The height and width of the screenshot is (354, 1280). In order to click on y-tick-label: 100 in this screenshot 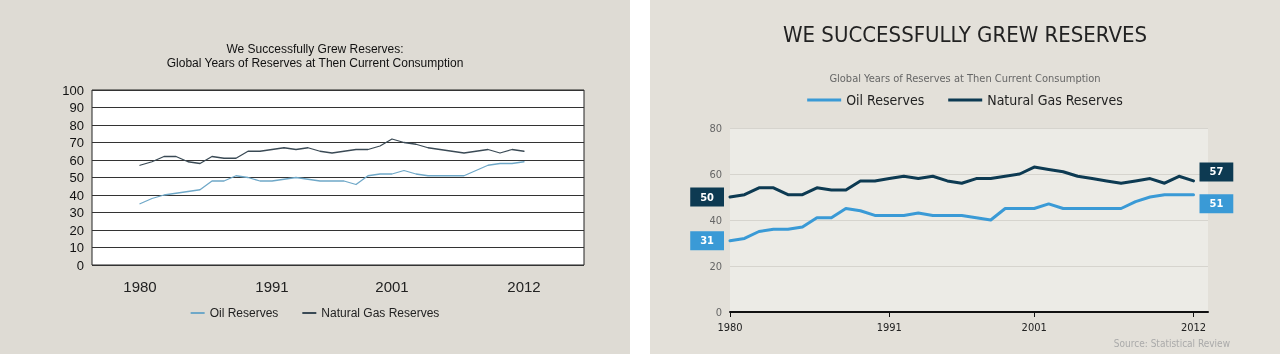, I will do `click(73, 90)`.